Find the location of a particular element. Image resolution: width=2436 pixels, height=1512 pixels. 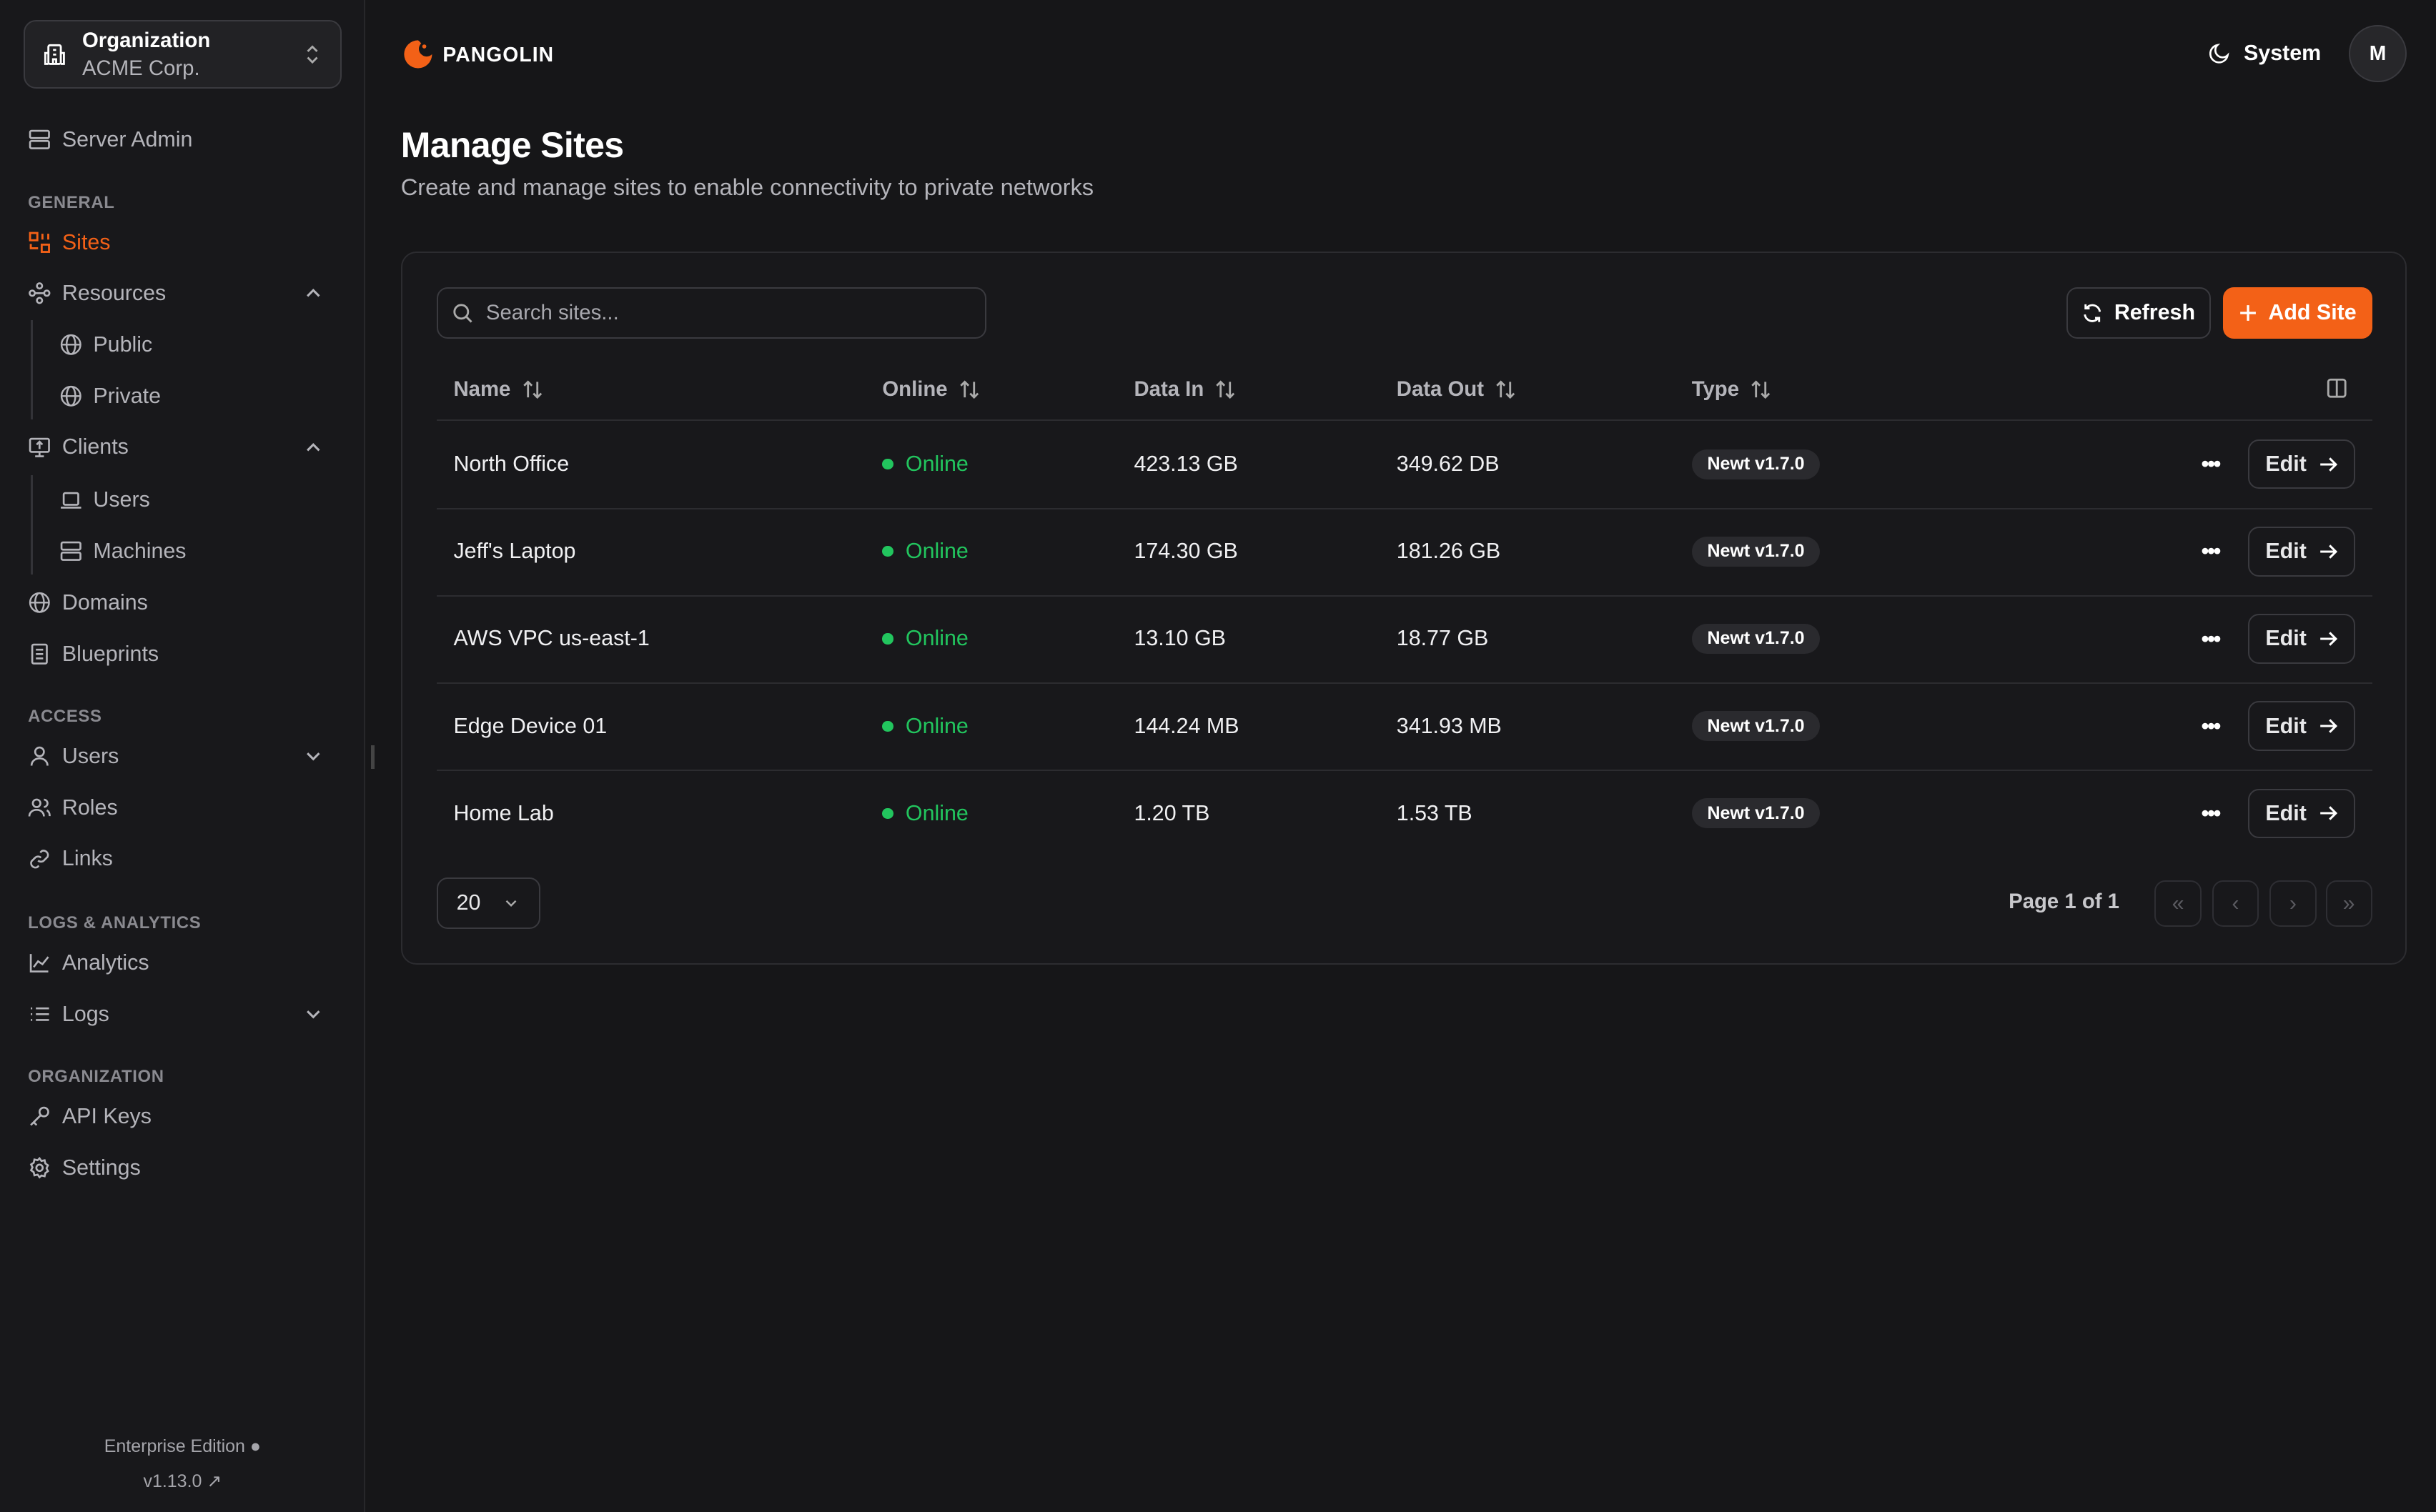

label: Public is located at coordinates (123, 345).